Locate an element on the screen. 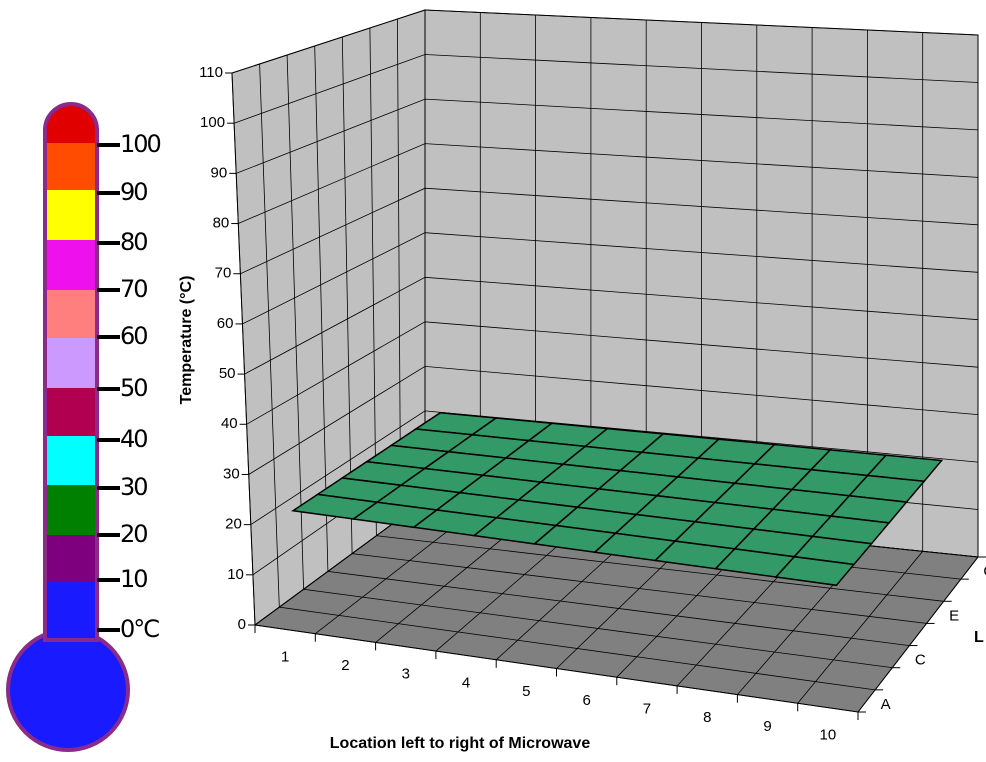  x-tick-label: 5 is located at coordinates (526, 691).